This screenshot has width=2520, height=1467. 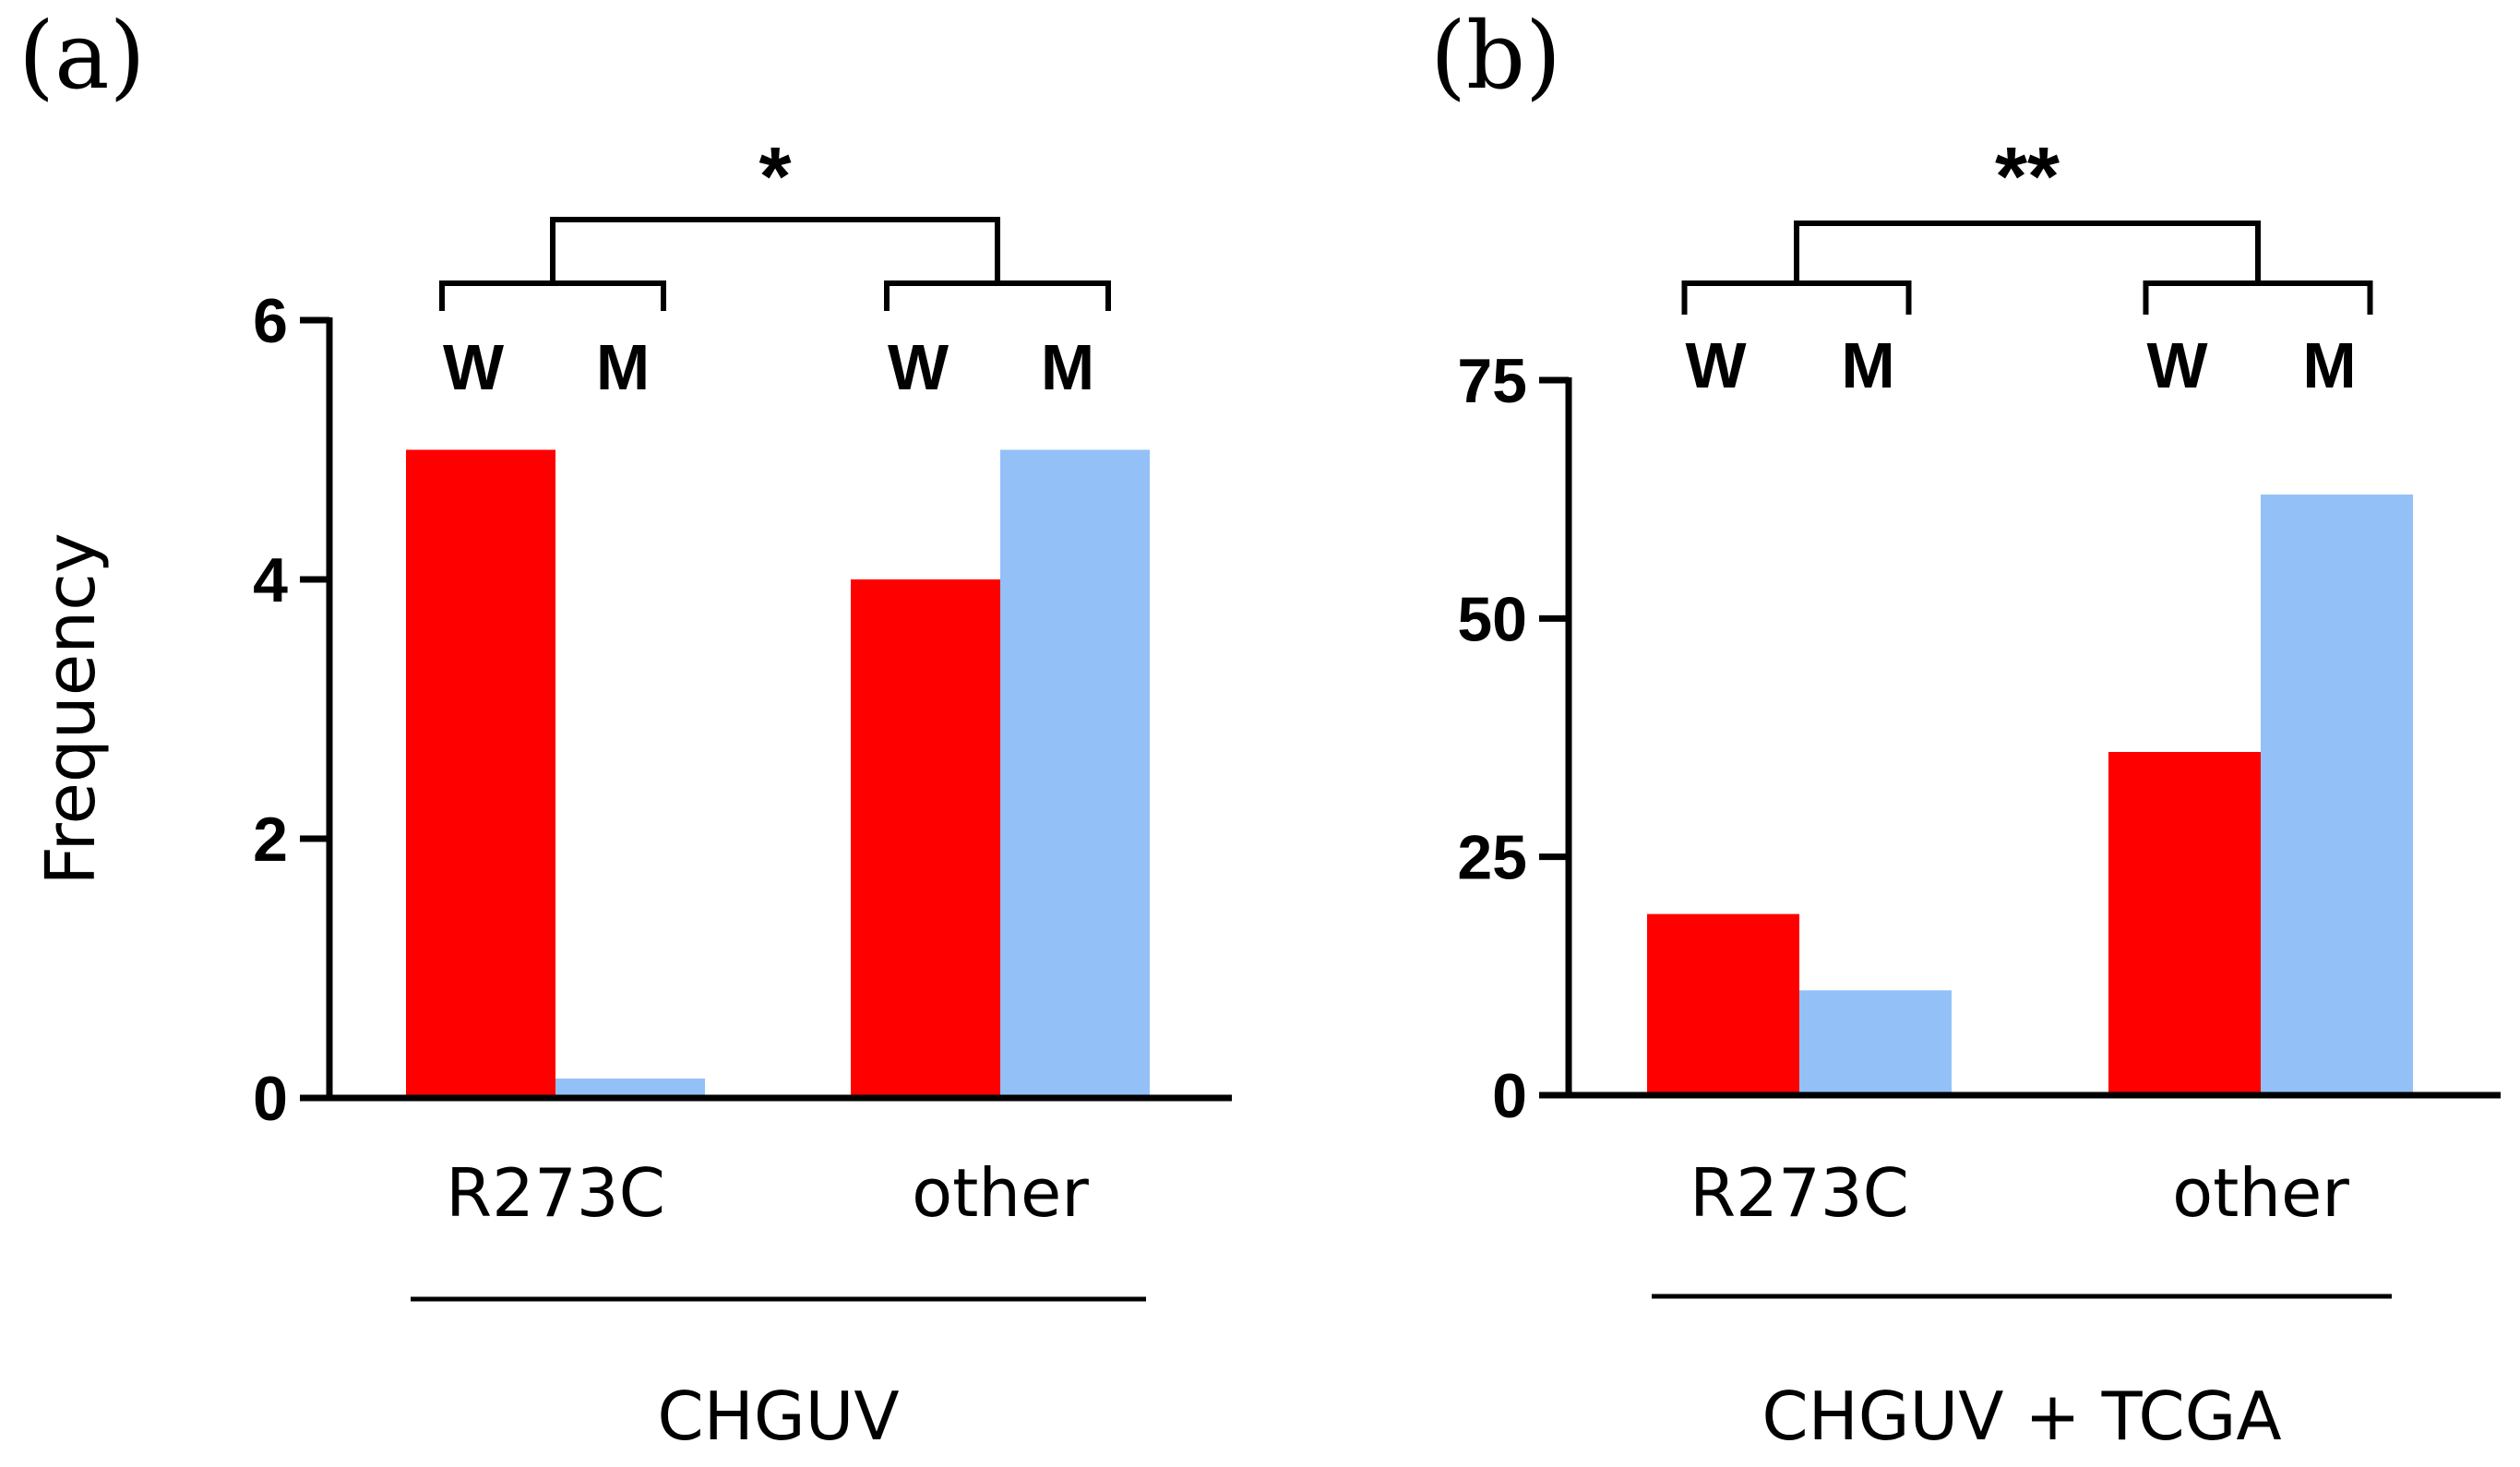 What do you see at coordinates (82, 56) in the screenshot?
I see `panel-label: (a)` at bounding box center [82, 56].